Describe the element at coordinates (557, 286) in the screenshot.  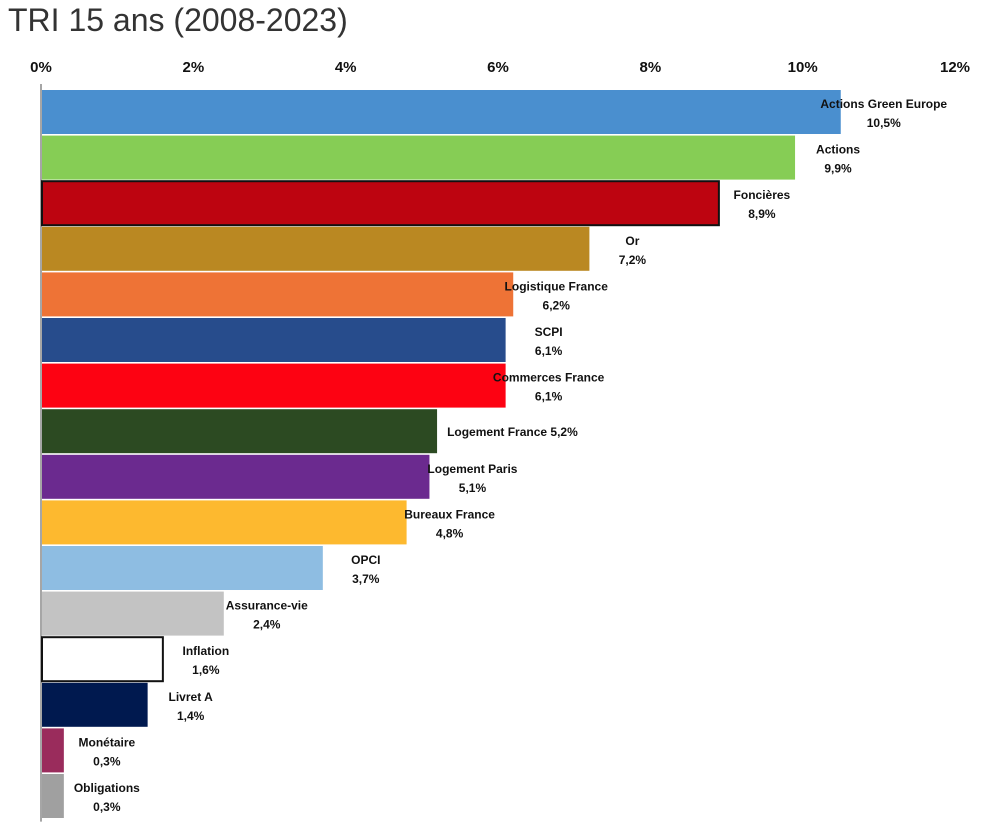
I see `category-label: Logistique France` at that location.